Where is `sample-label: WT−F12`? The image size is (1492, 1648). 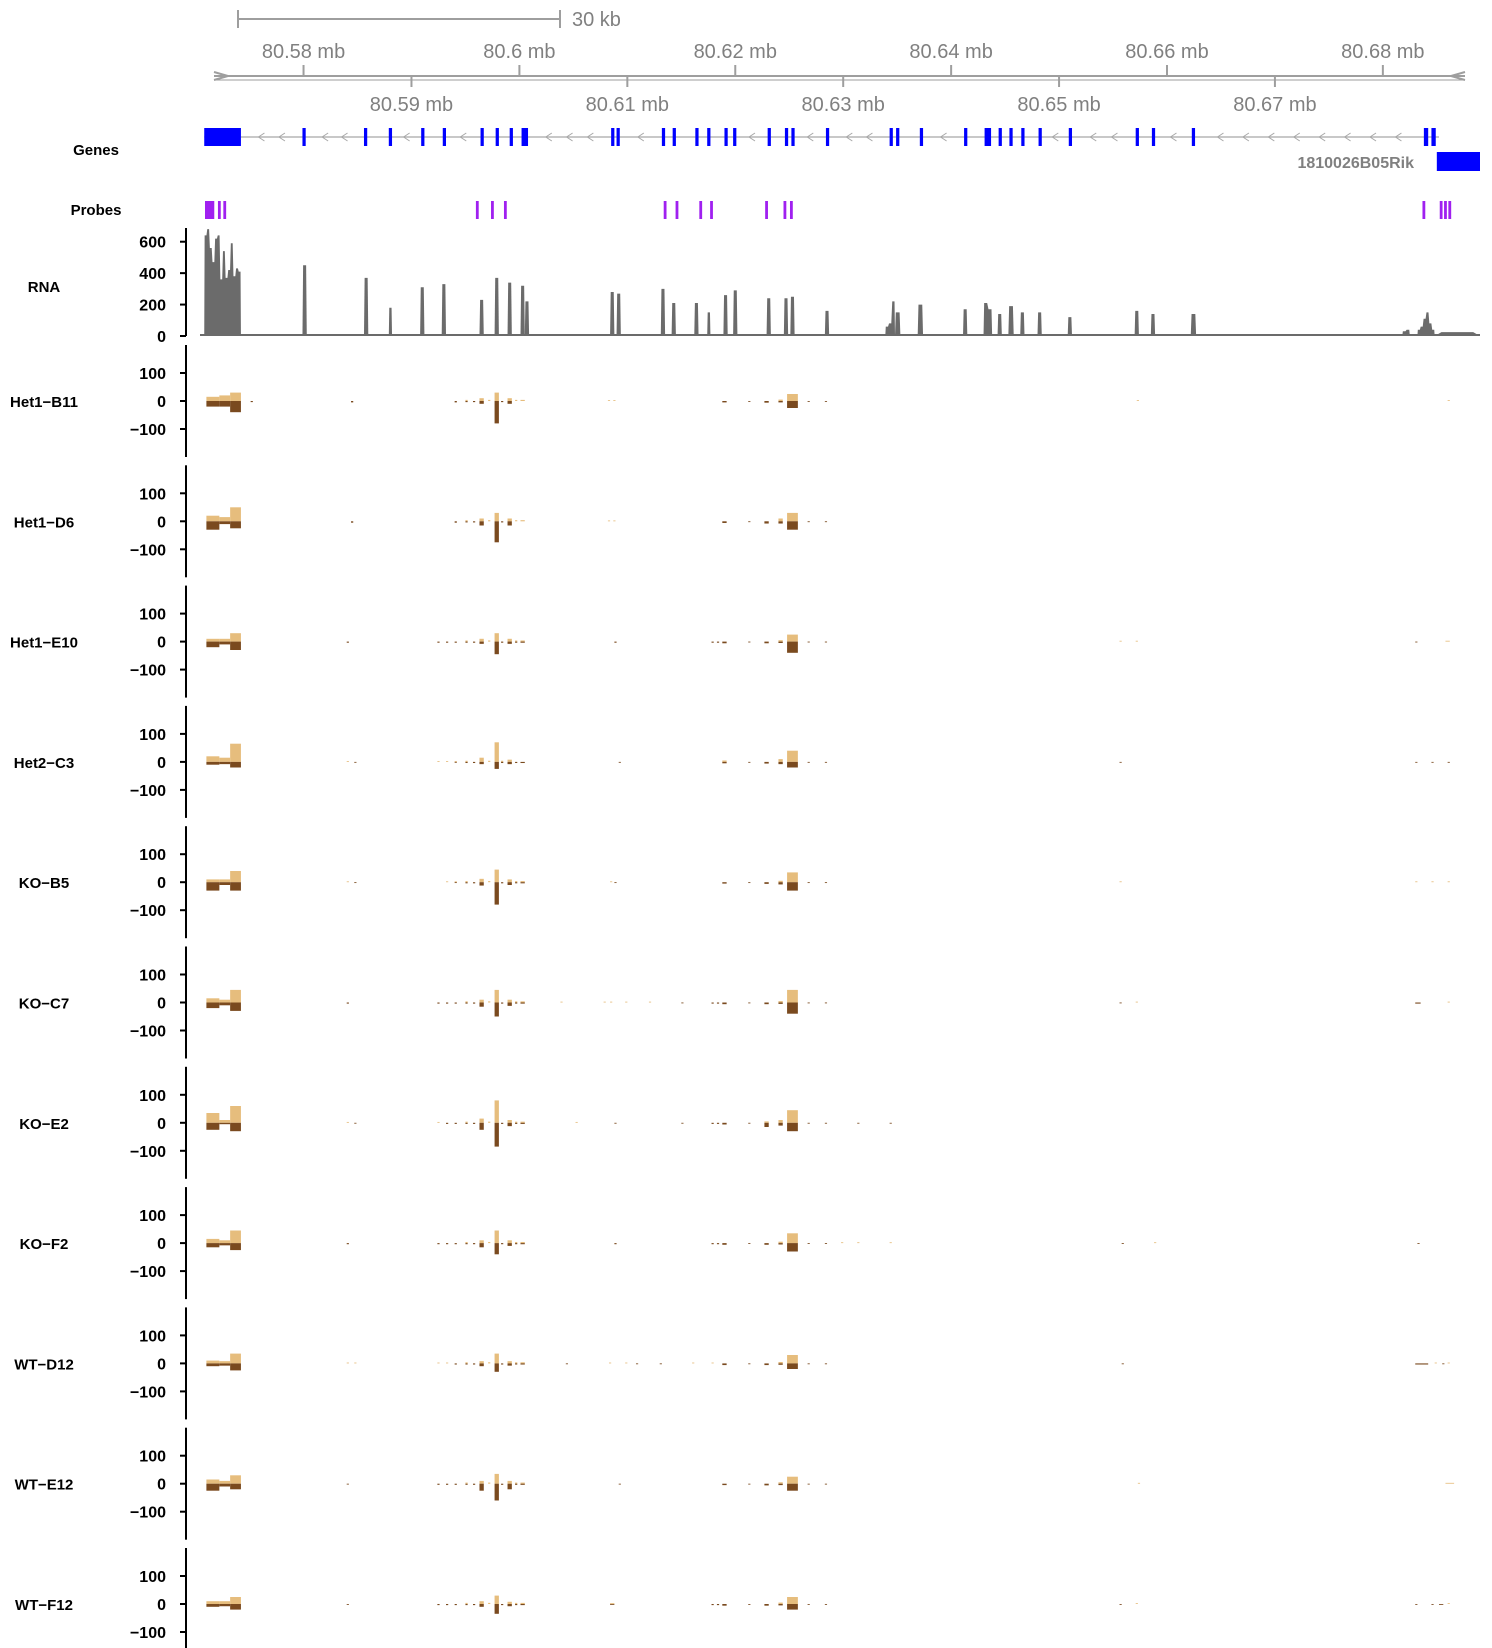
sample-label: WT−F12 is located at coordinates (44, 1605).